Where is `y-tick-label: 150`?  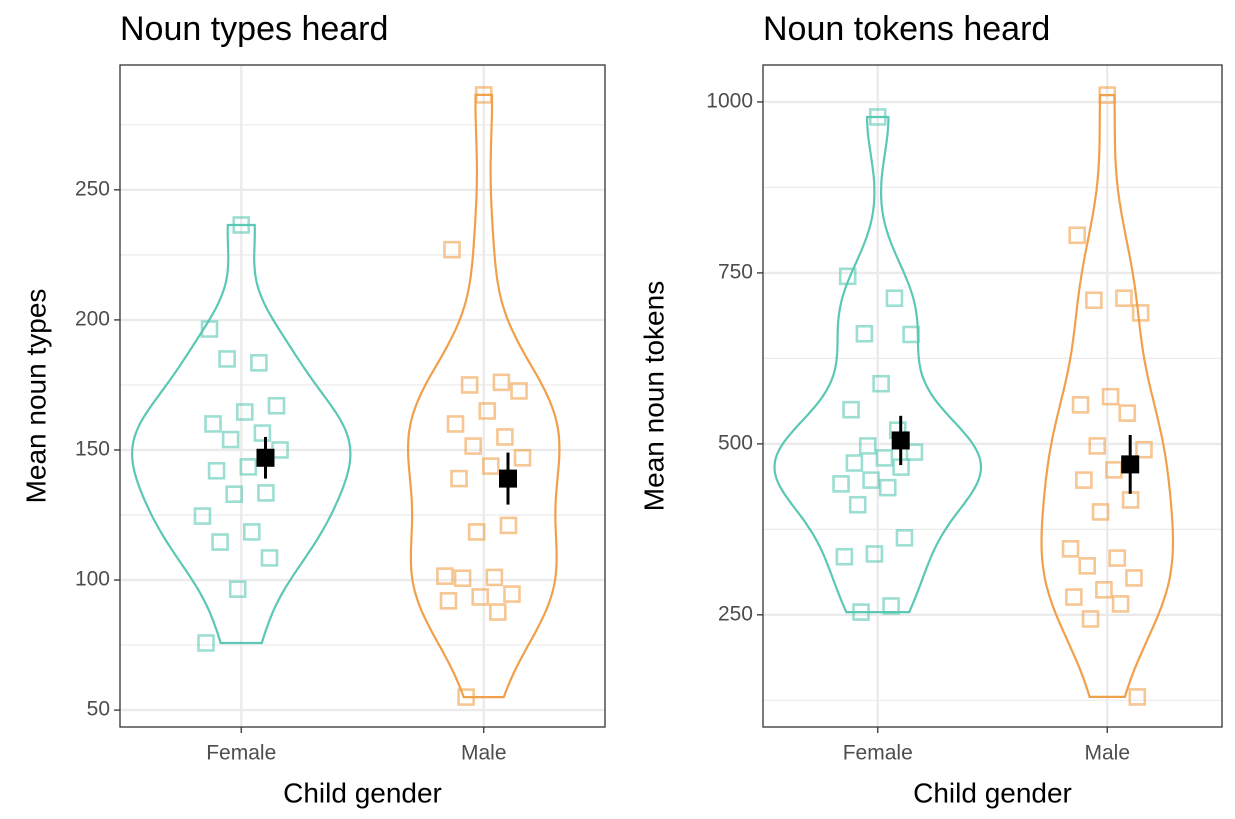 y-tick-label: 150 is located at coordinates (92, 449).